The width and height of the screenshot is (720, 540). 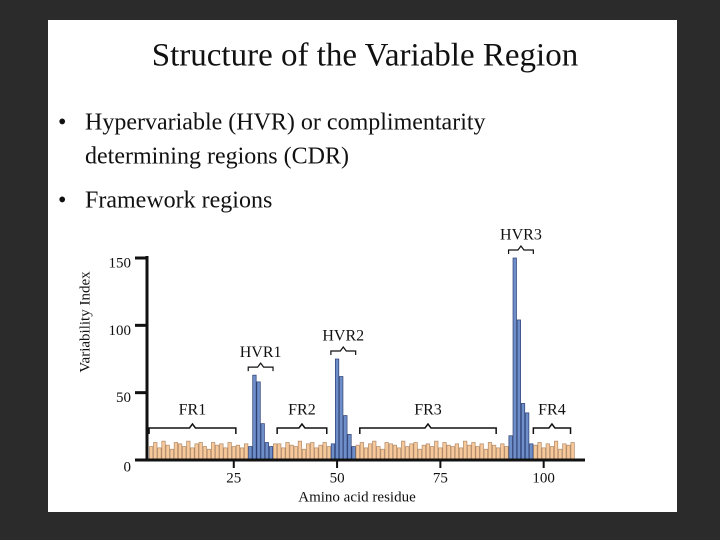 What do you see at coordinates (337, 478) in the screenshot?
I see `x-tick-label: 50` at bounding box center [337, 478].